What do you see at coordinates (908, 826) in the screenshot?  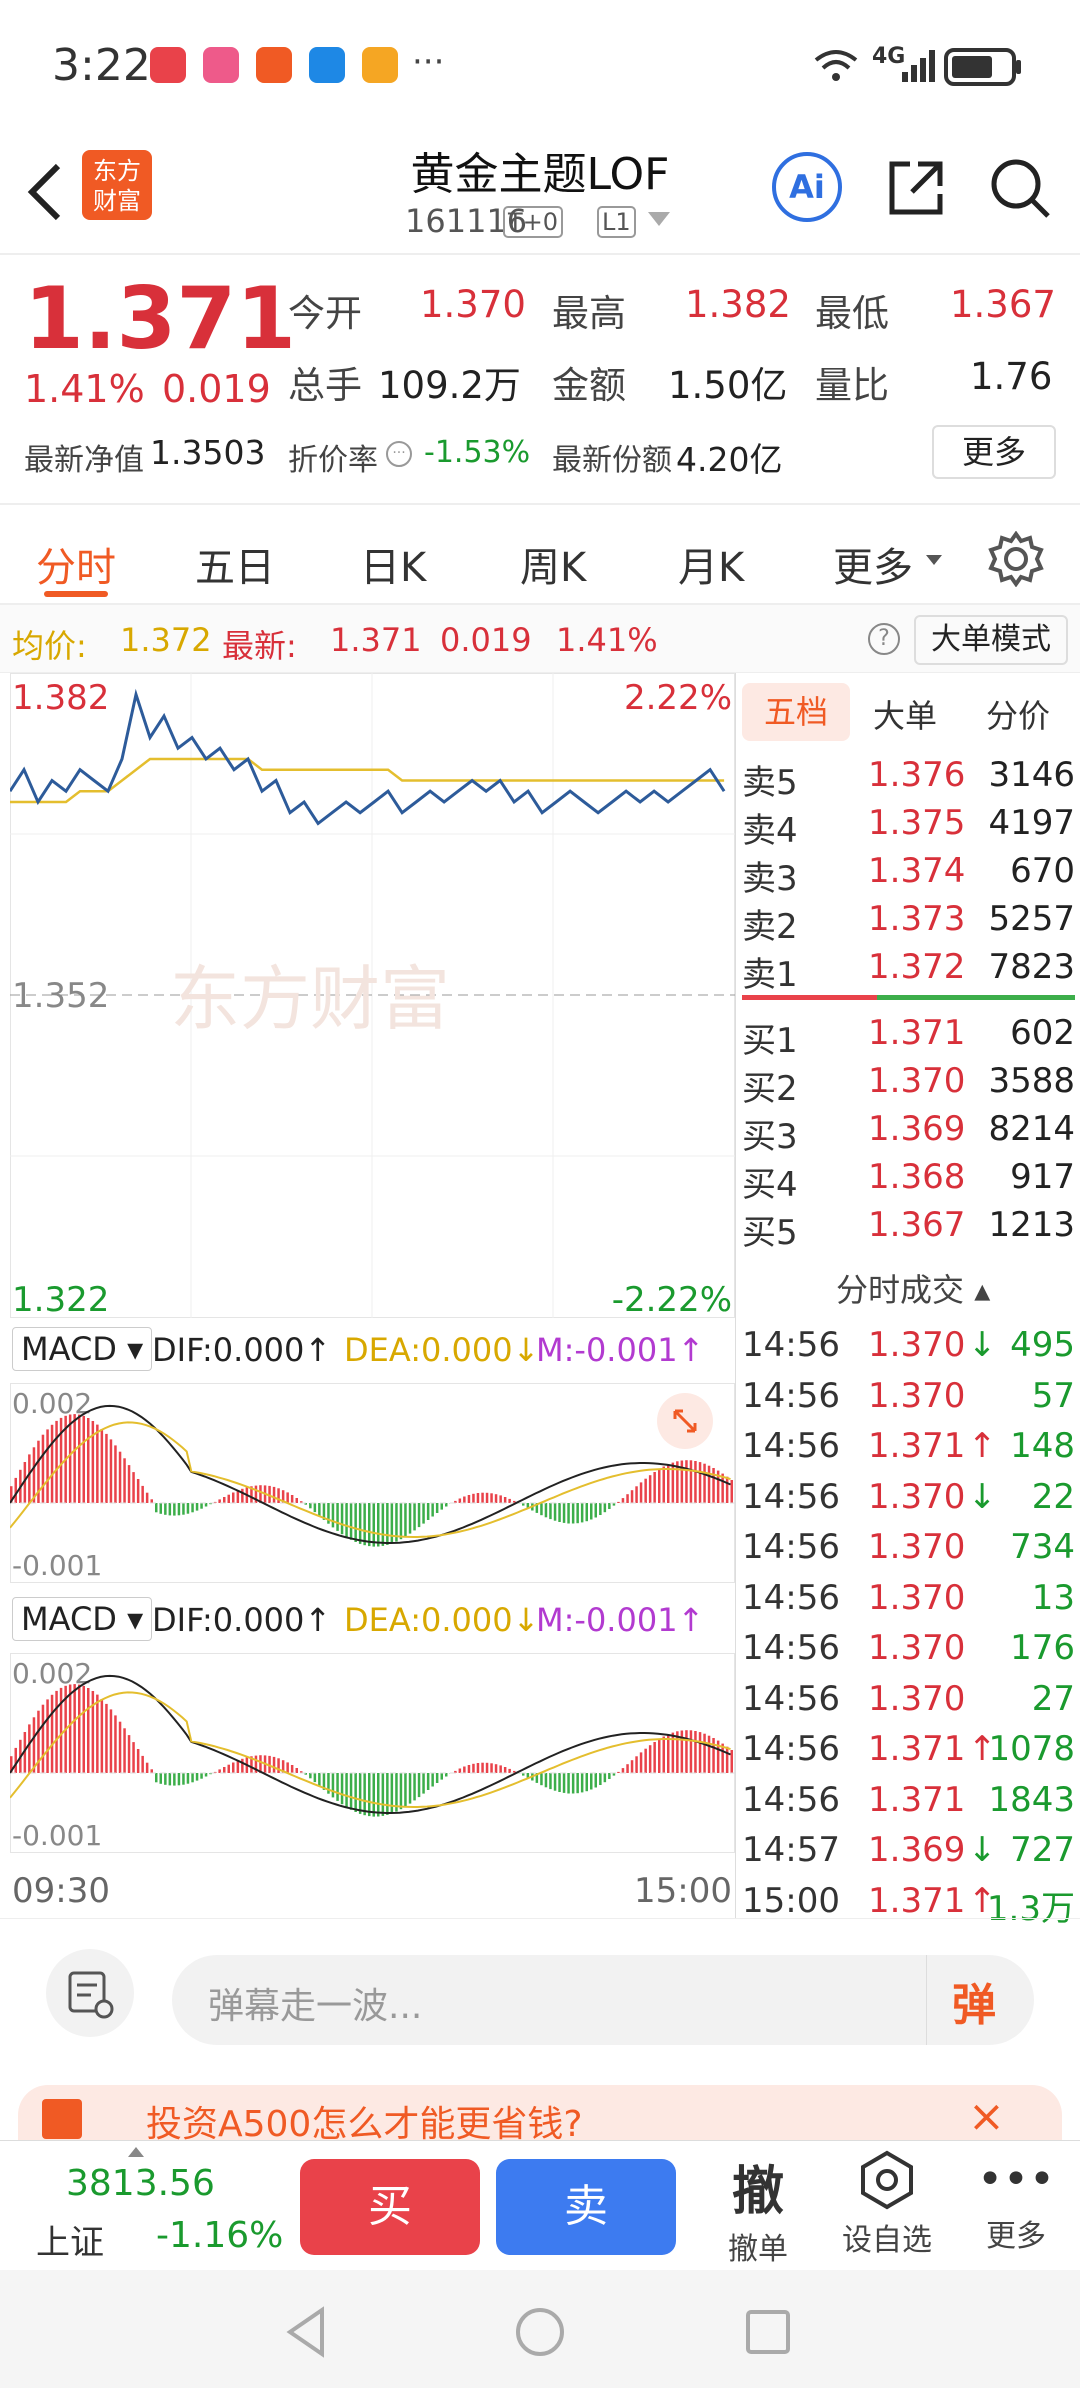 I see `ask-row: 卖4 1.375 4197` at bounding box center [908, 826].